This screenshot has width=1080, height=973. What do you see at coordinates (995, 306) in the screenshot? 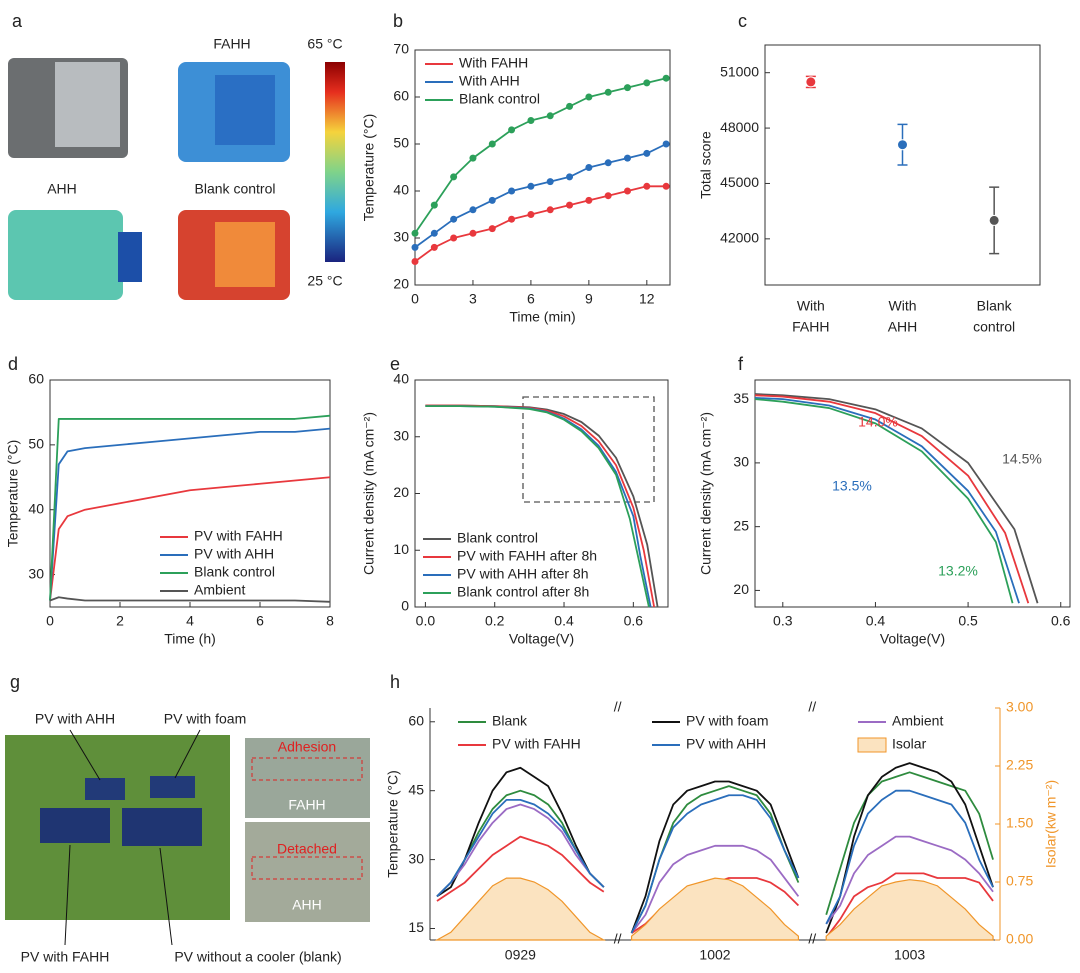
I see `x-tick-label: Blank` at bounding box center [995, 306].